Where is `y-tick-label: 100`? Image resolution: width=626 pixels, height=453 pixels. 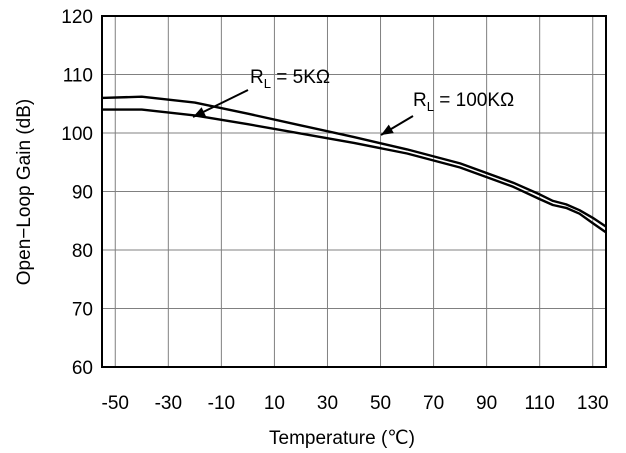
y-tick-label: 100 is located at coordinates (77, 134).